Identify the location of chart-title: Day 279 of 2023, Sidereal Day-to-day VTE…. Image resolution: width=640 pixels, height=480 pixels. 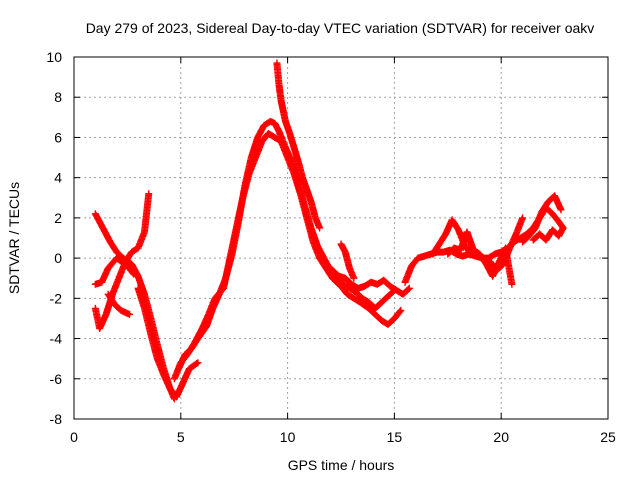
(340, 28).